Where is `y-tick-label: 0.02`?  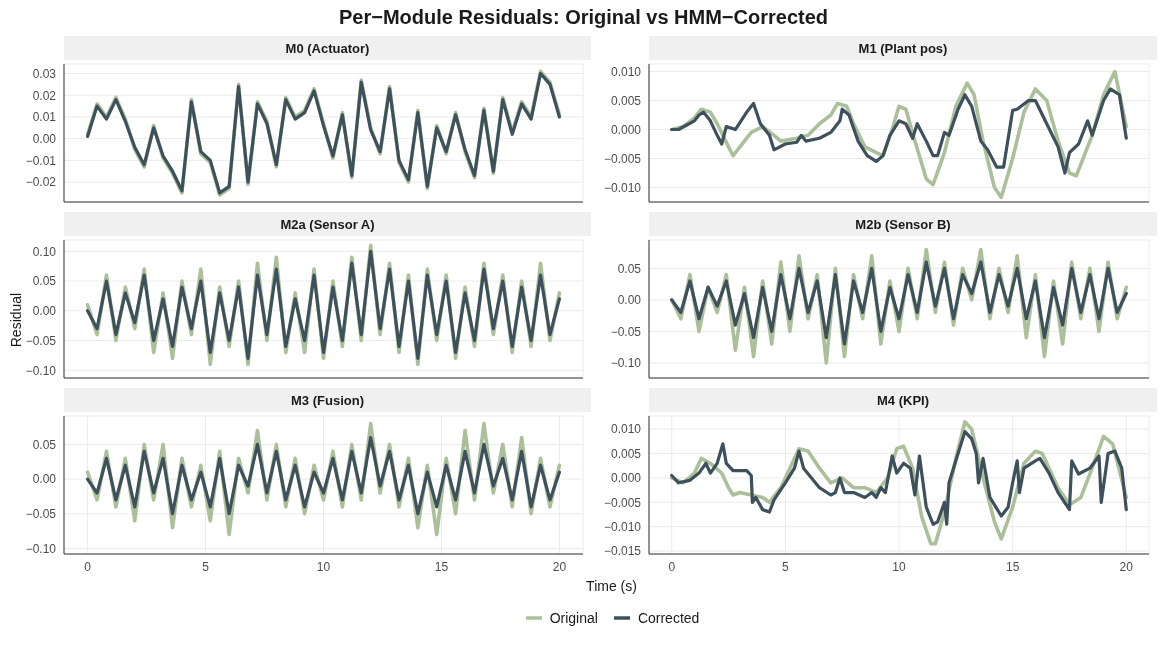 y-tick-label: 0.02 is located at coordinates (44, 95).